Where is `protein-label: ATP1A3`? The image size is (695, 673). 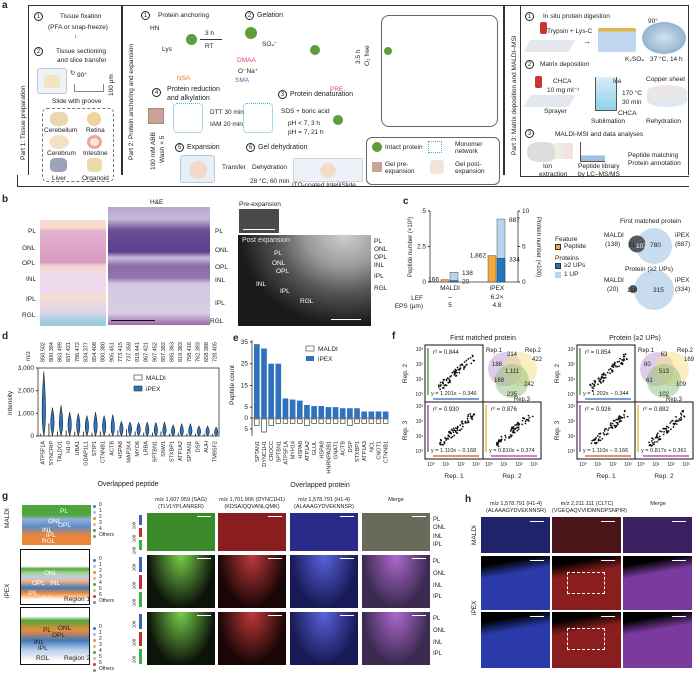
protein-label: ATP1A3 is located at coordinates (365, 451).